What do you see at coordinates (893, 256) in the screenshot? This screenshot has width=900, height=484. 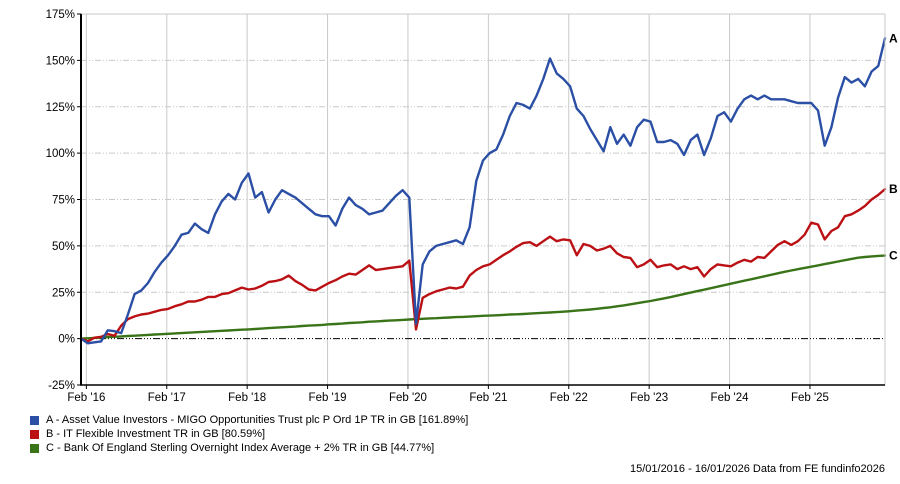 I see `end-label-C: C` at bounding box center [893, 256].